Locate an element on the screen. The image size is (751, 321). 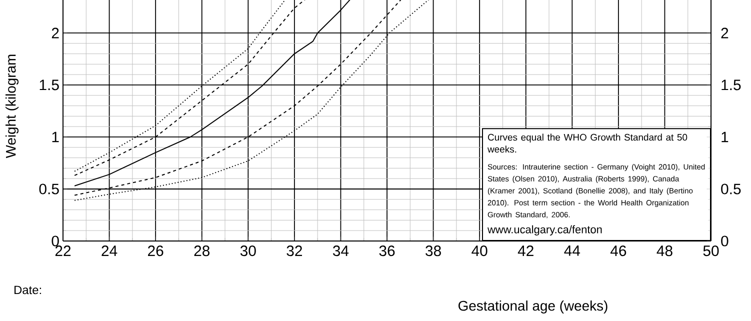
x-tick-label: 48 is located at coordinates (664, 251).